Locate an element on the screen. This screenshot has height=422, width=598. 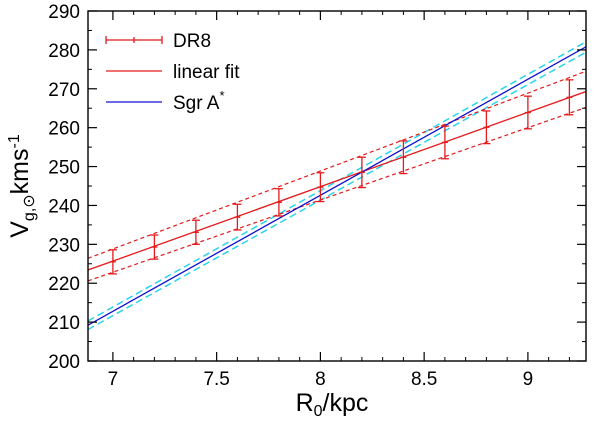
x-tick-label: 8.5 is located at coordinates (424, 379).